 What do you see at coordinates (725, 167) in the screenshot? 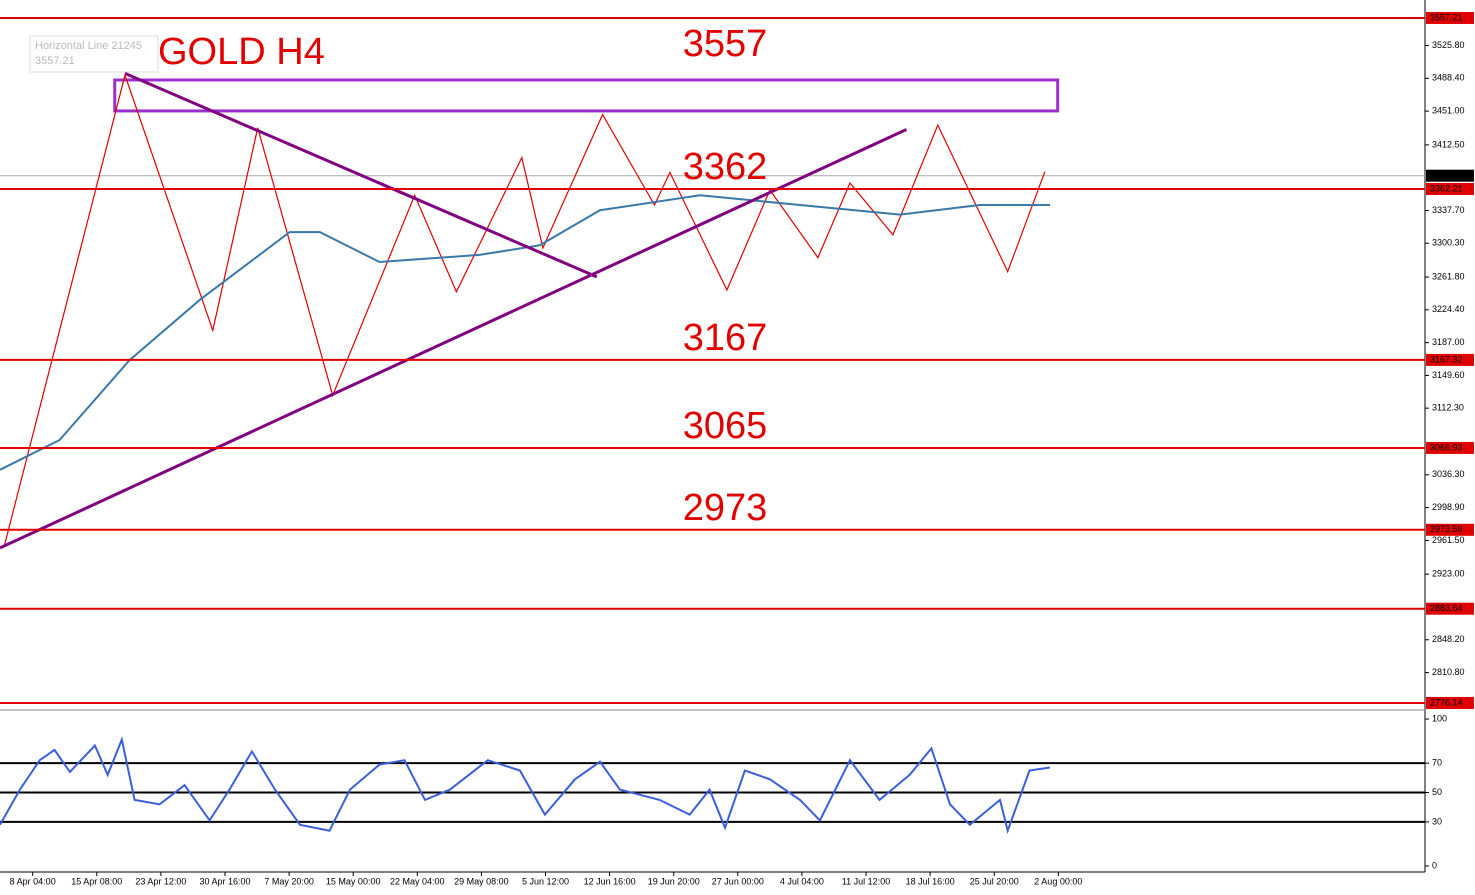
I see `level-annotation: 3362` at bounding box center [725, 167].